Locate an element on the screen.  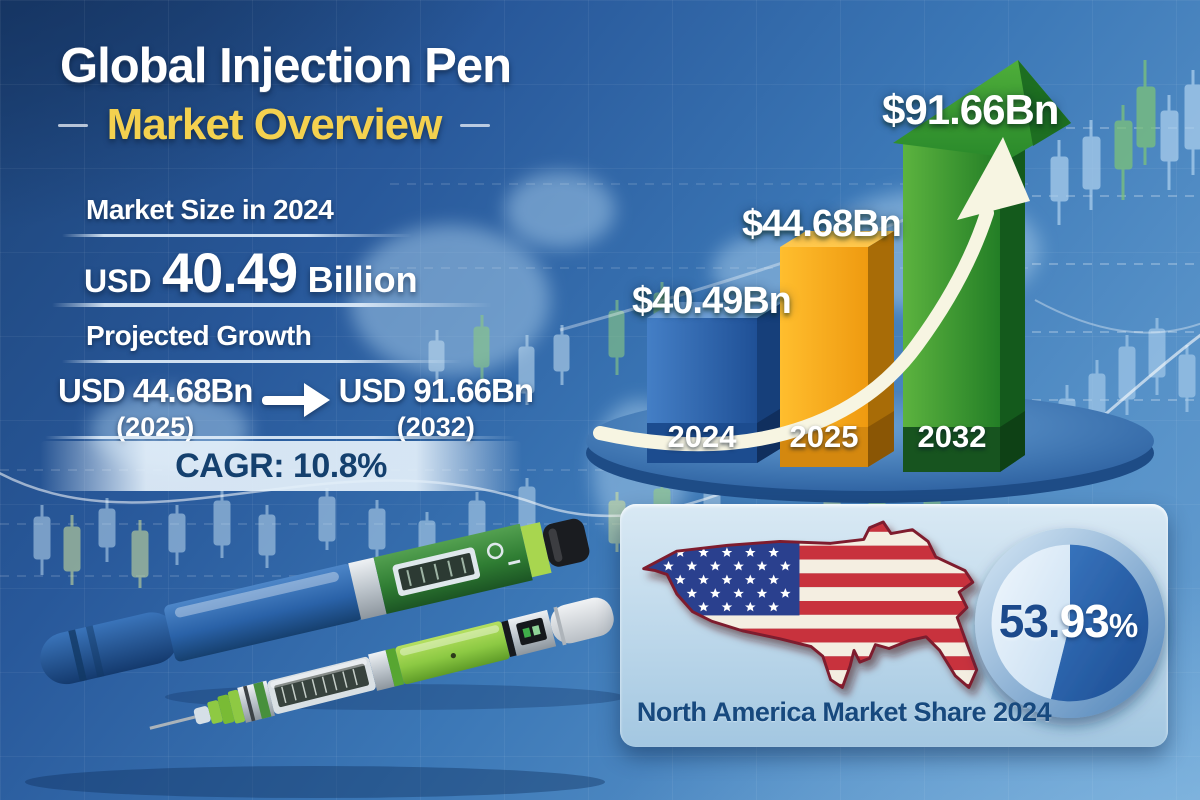
growth-arrow-icon is located at coordinates (296, 400).